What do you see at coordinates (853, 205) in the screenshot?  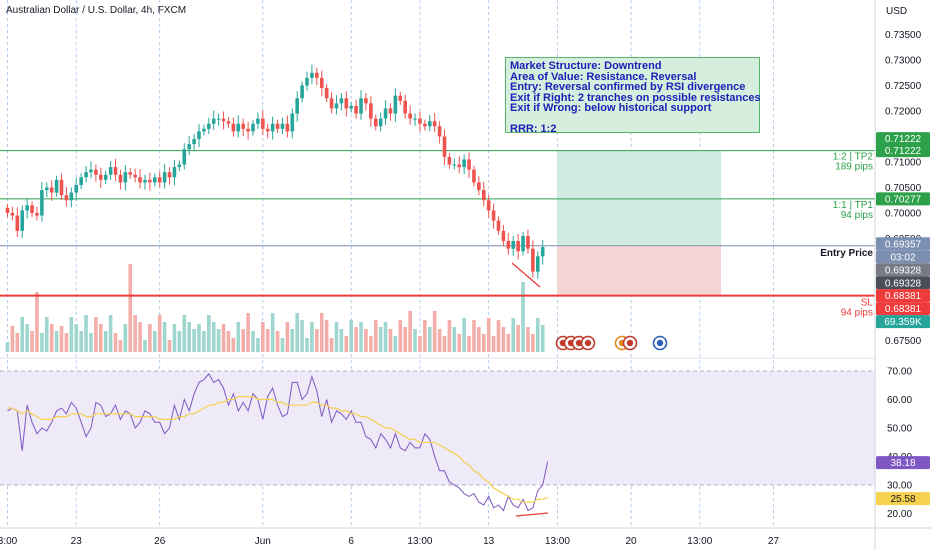 I see `tp1-label: 1:1 | TP1` at bounding box center [853, 205].